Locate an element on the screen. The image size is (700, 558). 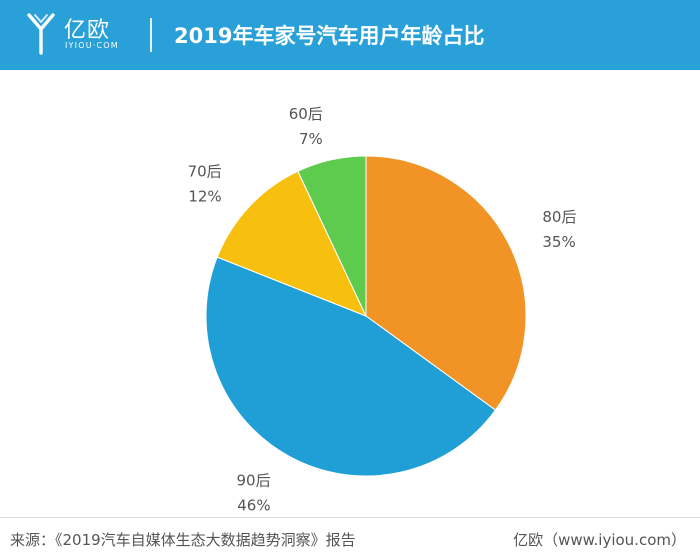
header-divider is located at coordinates (151, 35).